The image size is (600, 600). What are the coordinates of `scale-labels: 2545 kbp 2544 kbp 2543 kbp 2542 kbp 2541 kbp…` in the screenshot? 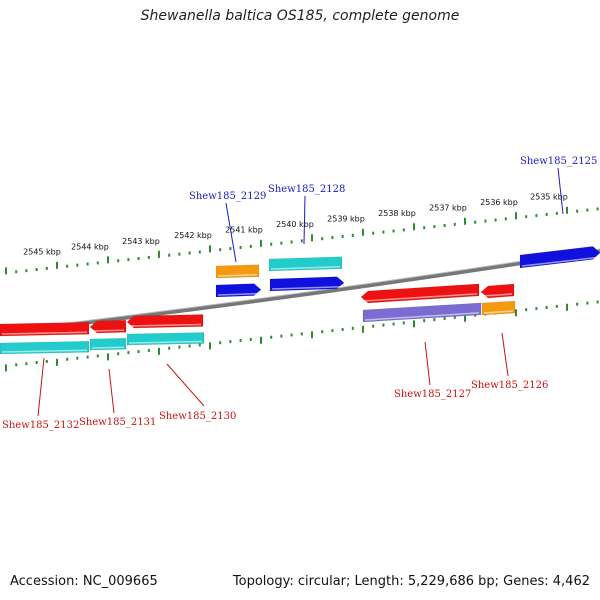 It's located at (295, 225).